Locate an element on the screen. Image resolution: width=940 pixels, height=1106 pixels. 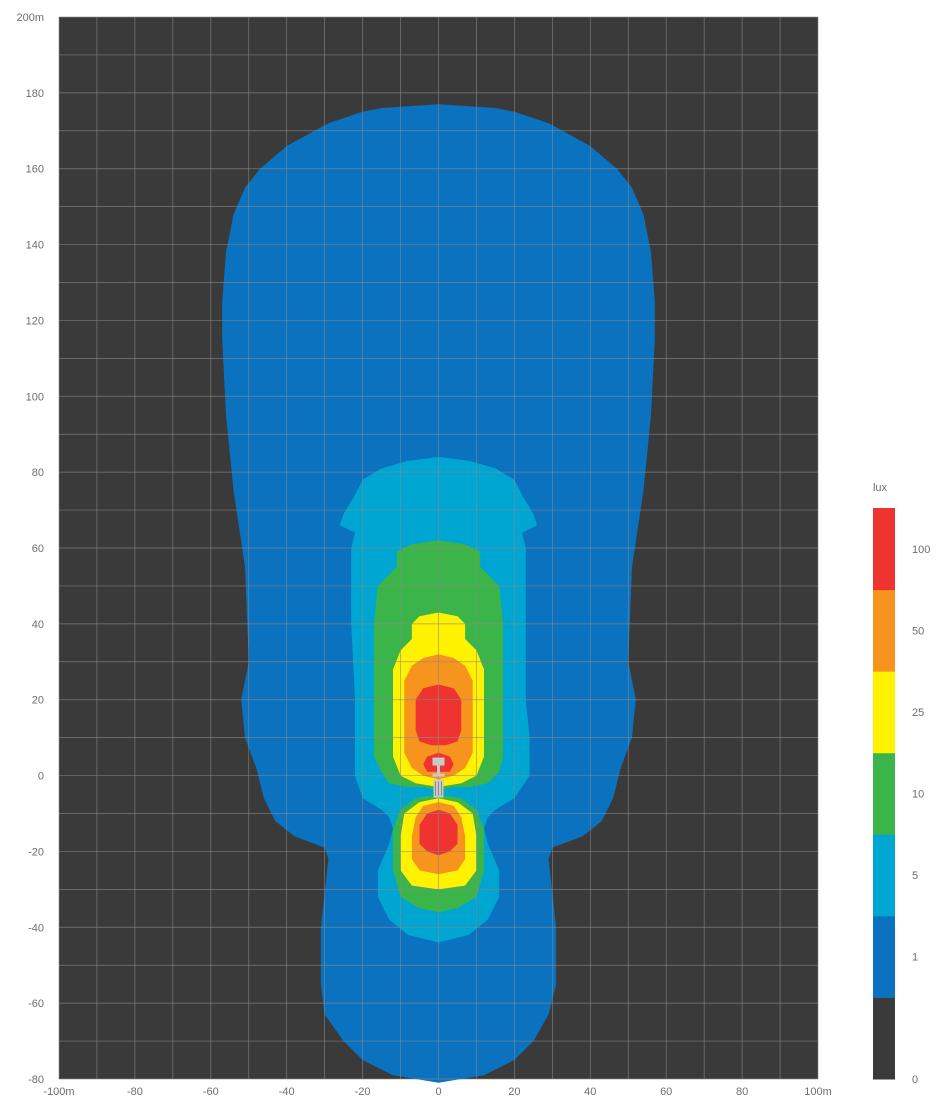
y-tick-label: 200m is located at coordinates (30, 18).